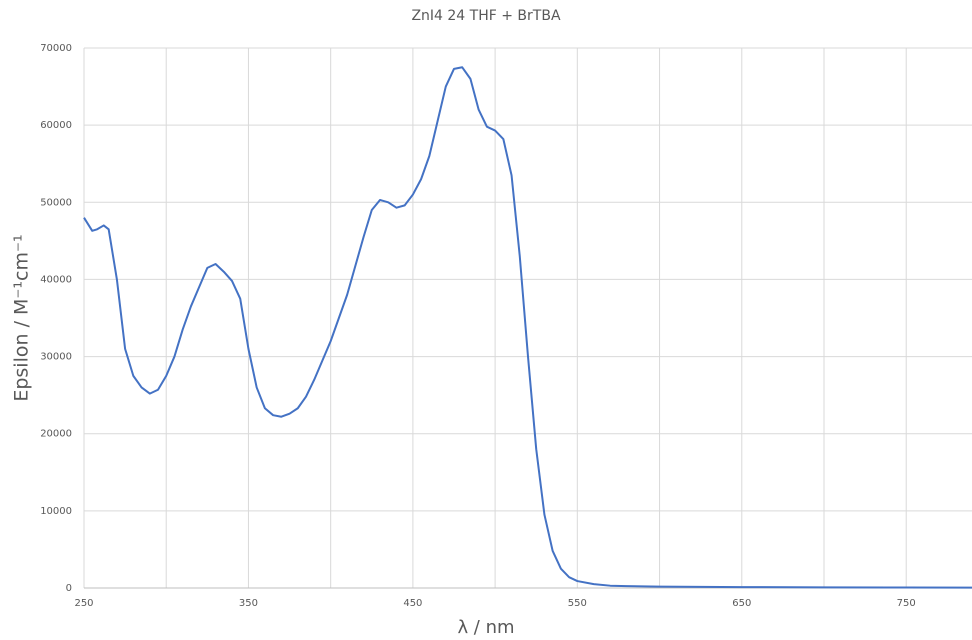 The width and height of the screenshot is (972, 640). I want to click on x-tick-label: 750, so click(906, 603).